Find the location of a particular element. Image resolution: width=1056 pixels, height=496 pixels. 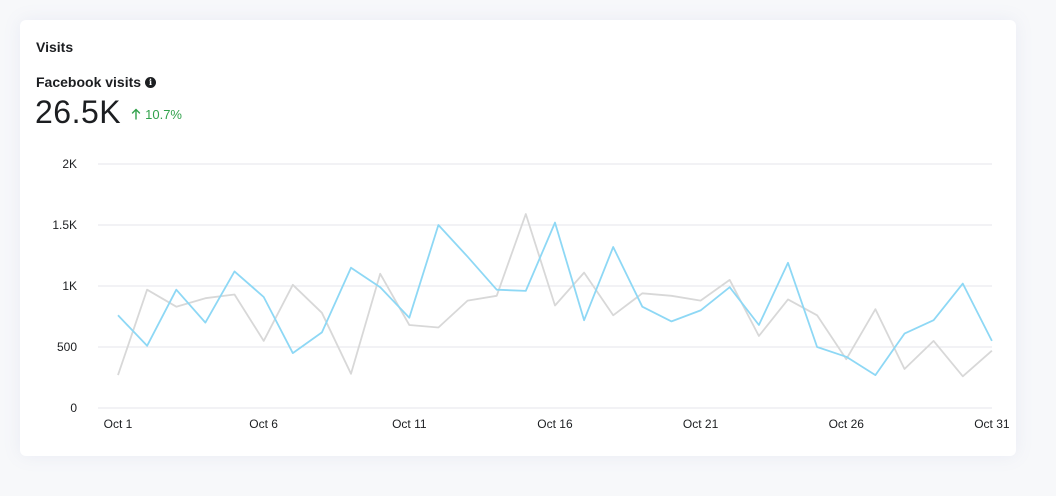

x-axis-tick-labels: Oct 1 Oct 6 Oct 11 Oct 16 Oct 21 Oct 26 Oct 31 is located at coordinates (557, 424).